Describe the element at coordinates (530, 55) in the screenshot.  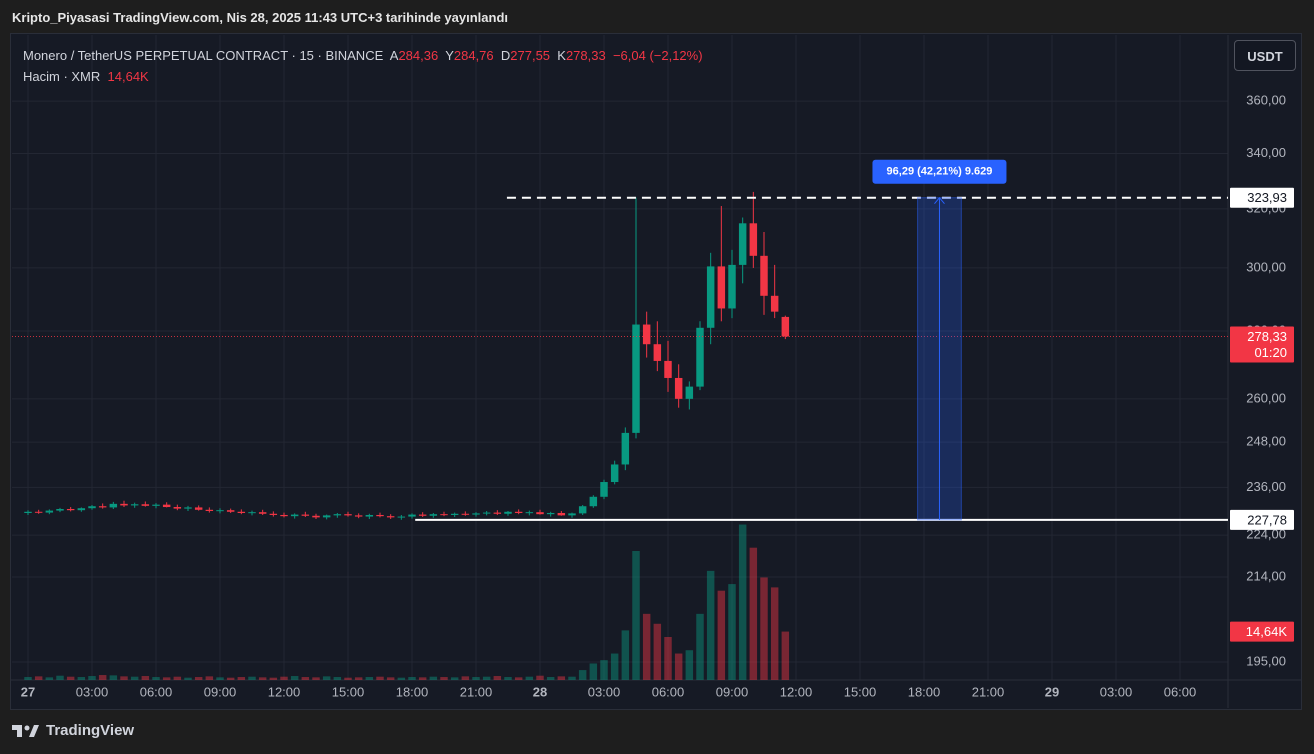
I see `l-value: 277,55` at that location.